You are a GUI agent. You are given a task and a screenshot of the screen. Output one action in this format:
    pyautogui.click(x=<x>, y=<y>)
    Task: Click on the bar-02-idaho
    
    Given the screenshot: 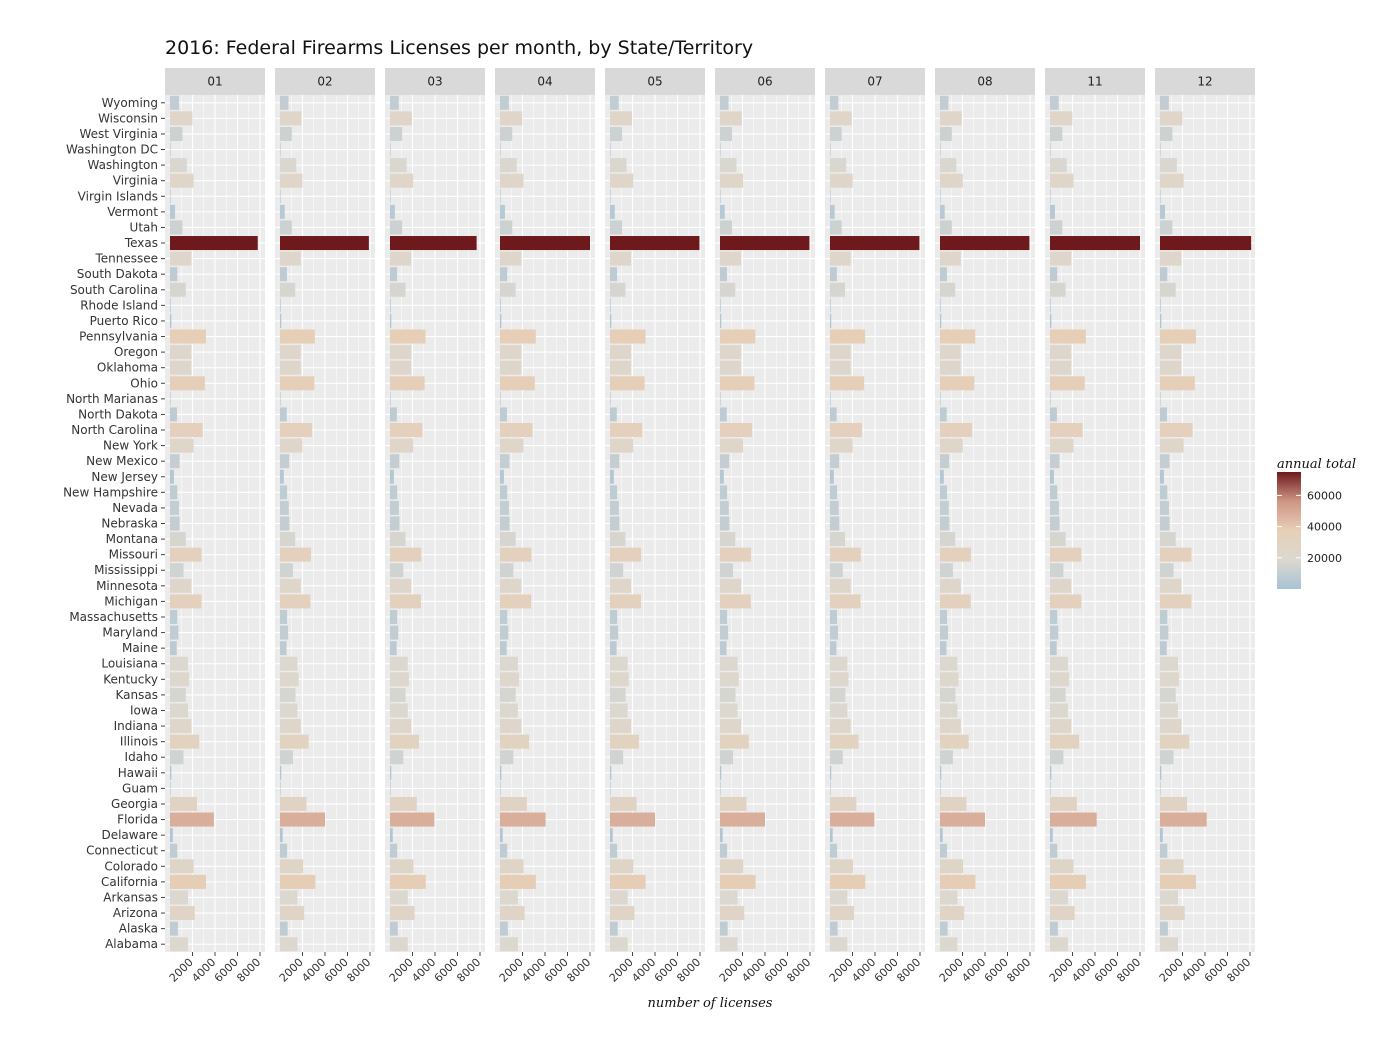 What is the action you would take?
    pyautogui.click(x=286, y=757)
    